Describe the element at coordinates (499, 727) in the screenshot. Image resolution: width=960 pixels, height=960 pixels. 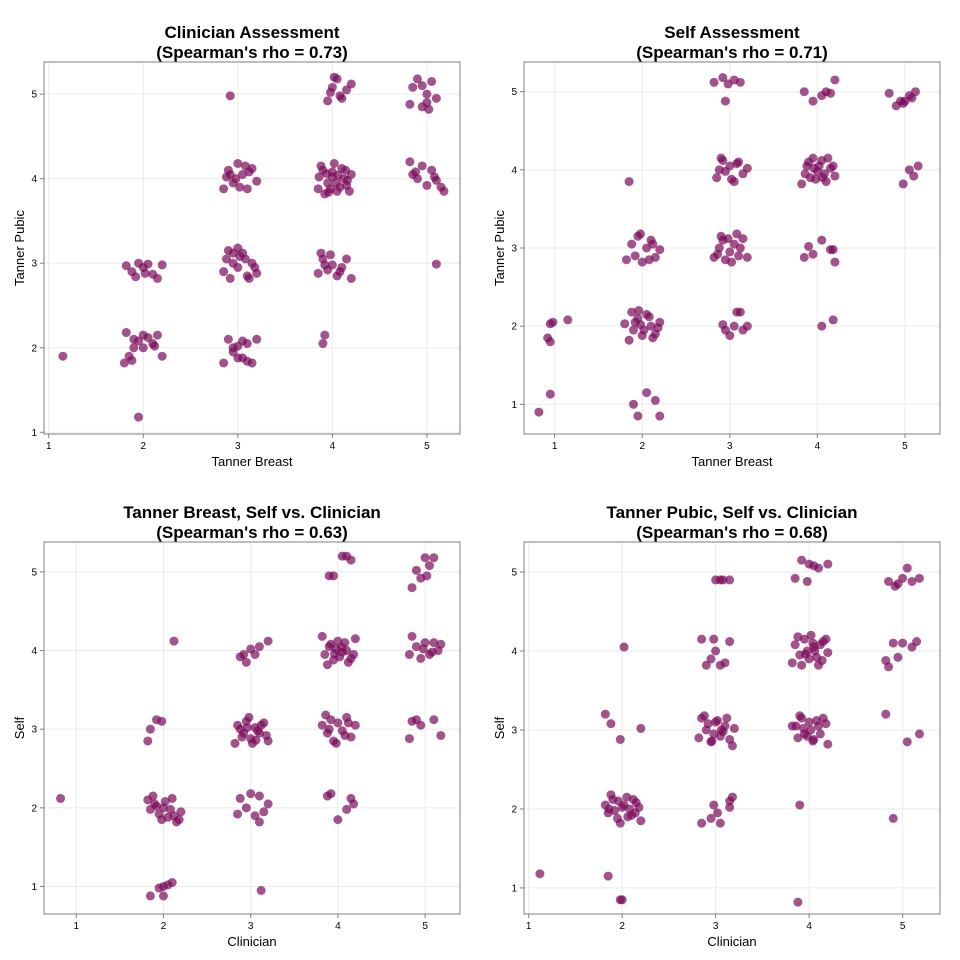
I see `y-axis-title: Self` at that location.